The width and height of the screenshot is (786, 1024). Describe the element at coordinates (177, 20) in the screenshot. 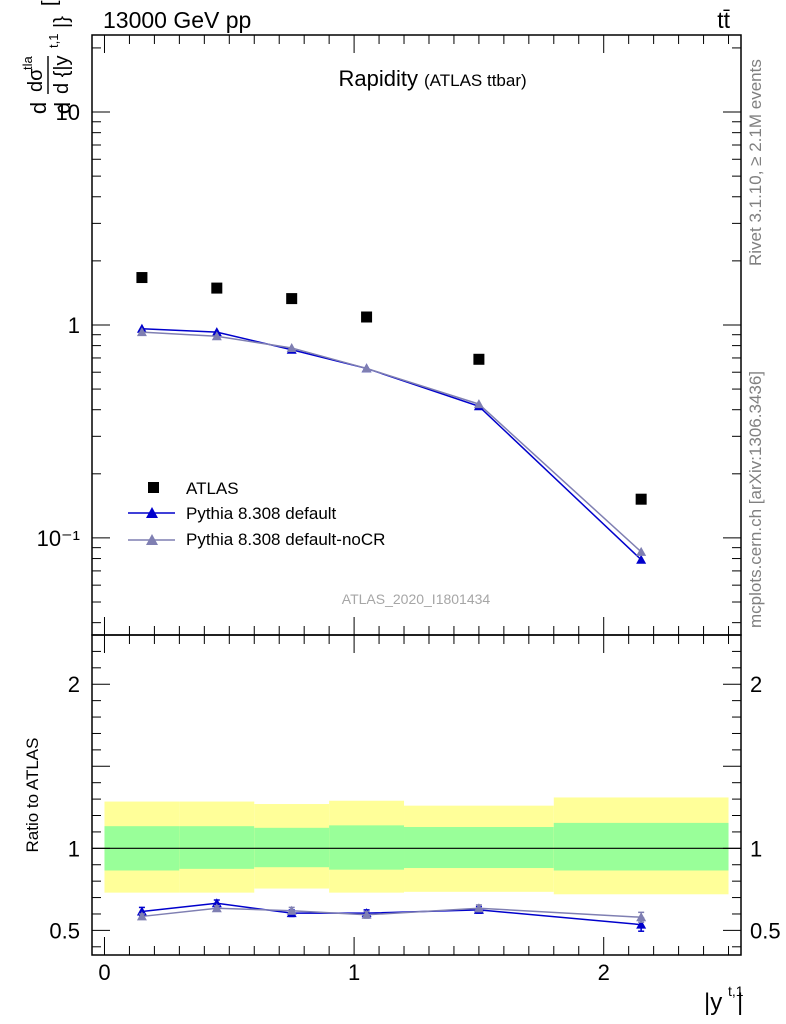

I see `header-energy-label: 13000 GeV pp` at that location.